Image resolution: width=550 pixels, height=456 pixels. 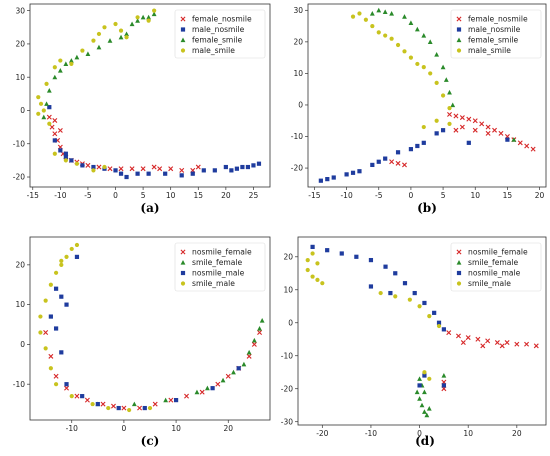 What do you see at coordinates (287, 355) in the screenshot?
I see `y-tick-label: -10` at bounding box center [287, 355].